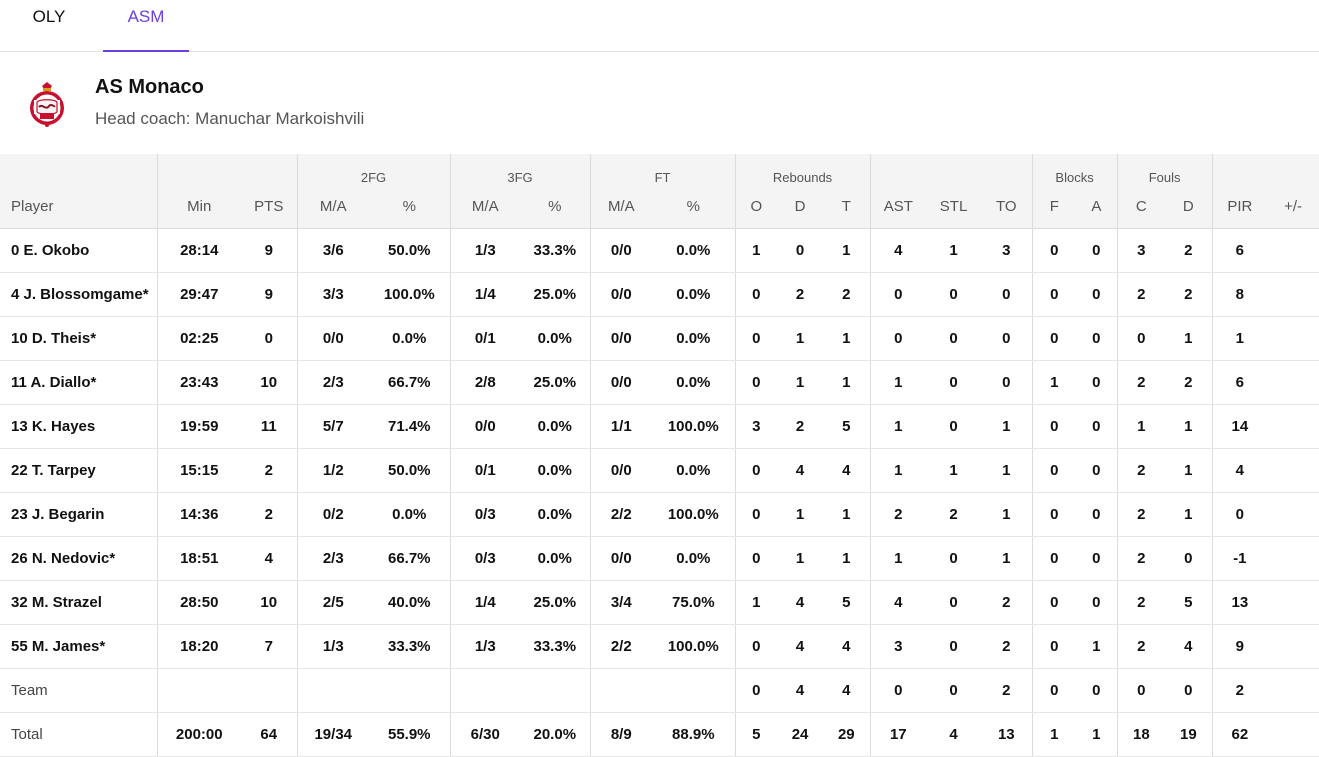 The height and width of the screenshot is (757, 1319). What do you see at coordinates (47, 104) in the screenshot?
I see `as-monaco-crest-icon` at bounding box center [47, 104].